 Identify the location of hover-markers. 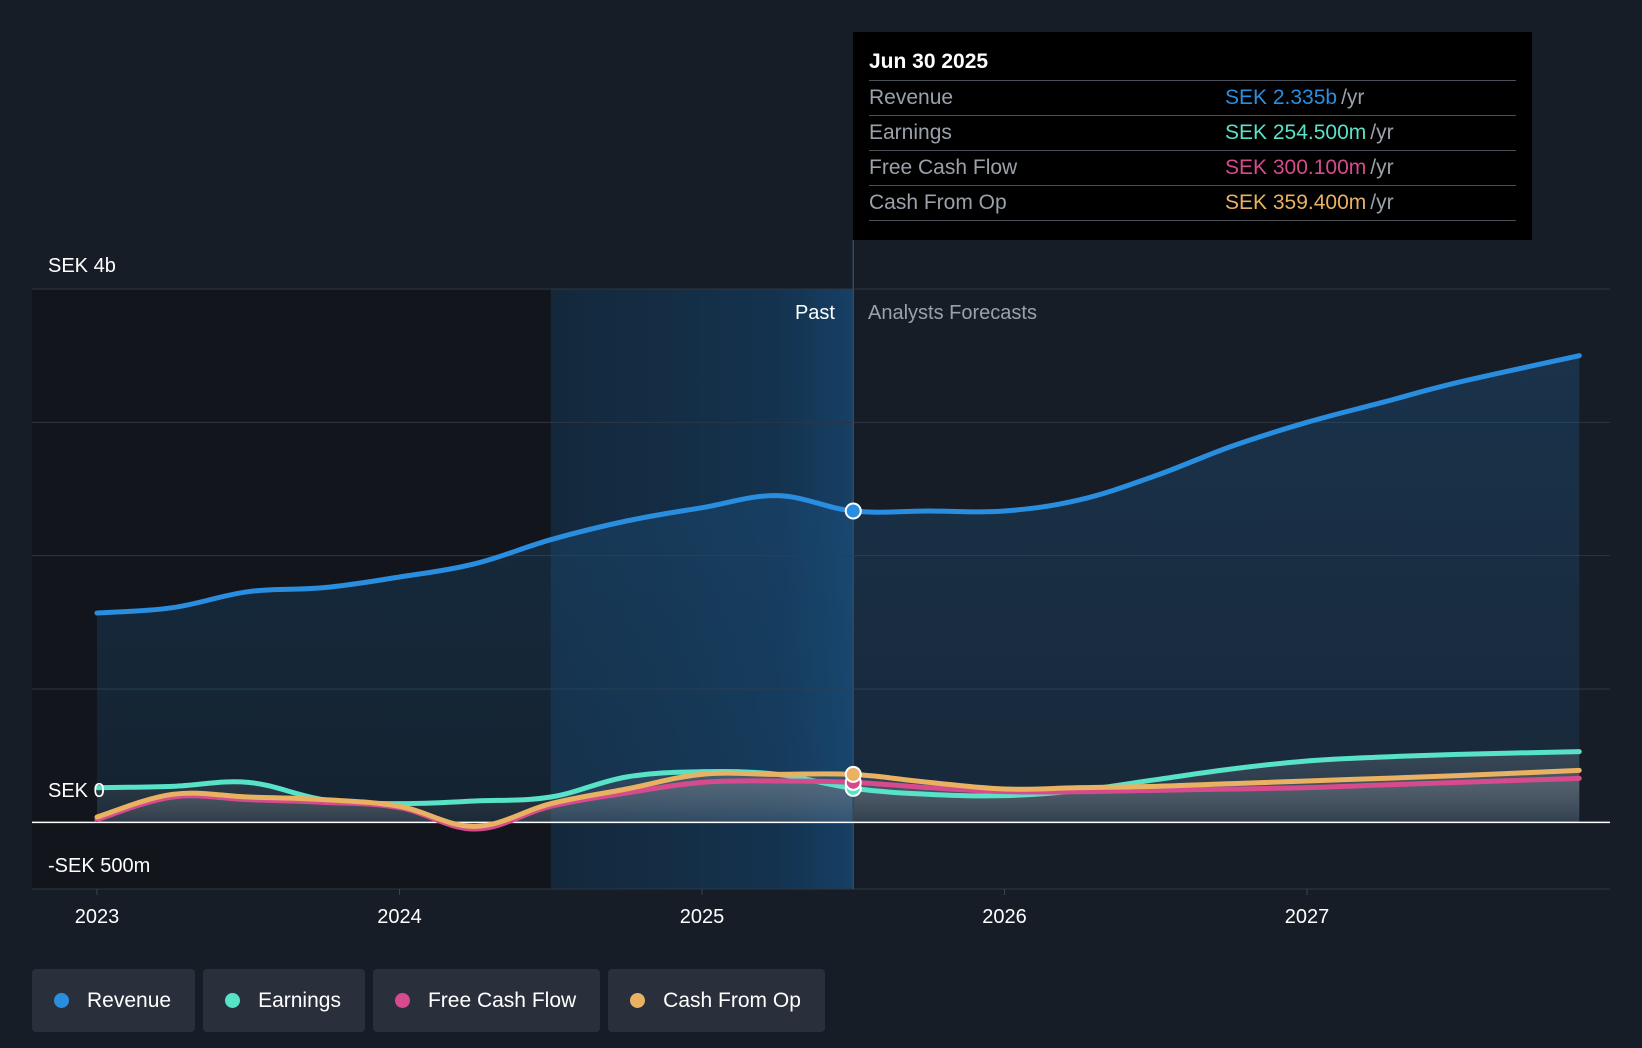
(853, 649).